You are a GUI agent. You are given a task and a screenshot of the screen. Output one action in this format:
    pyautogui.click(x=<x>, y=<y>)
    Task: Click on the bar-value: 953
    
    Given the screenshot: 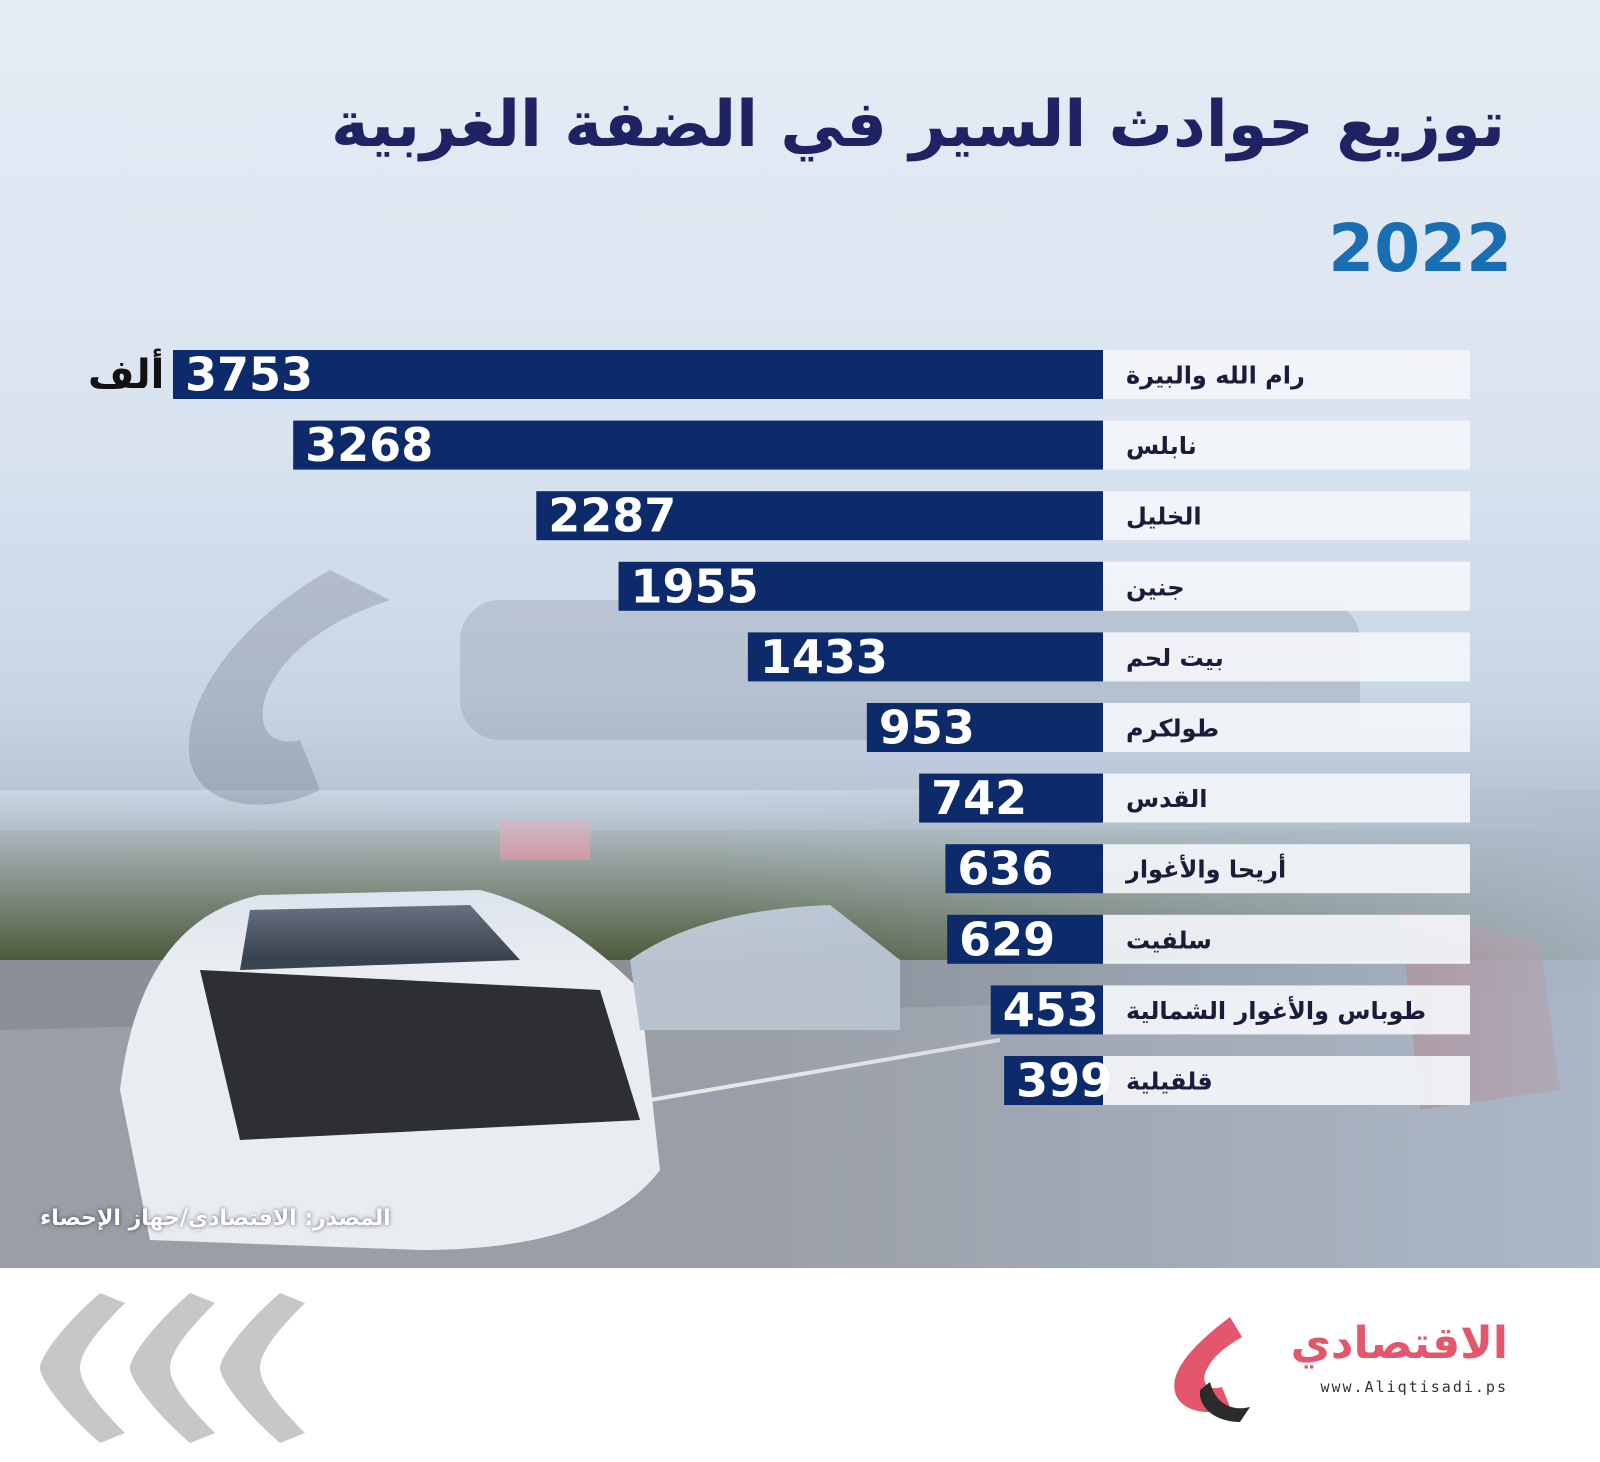 What is the action you would take?
    pyautogui.click(x=927, y=728)
    